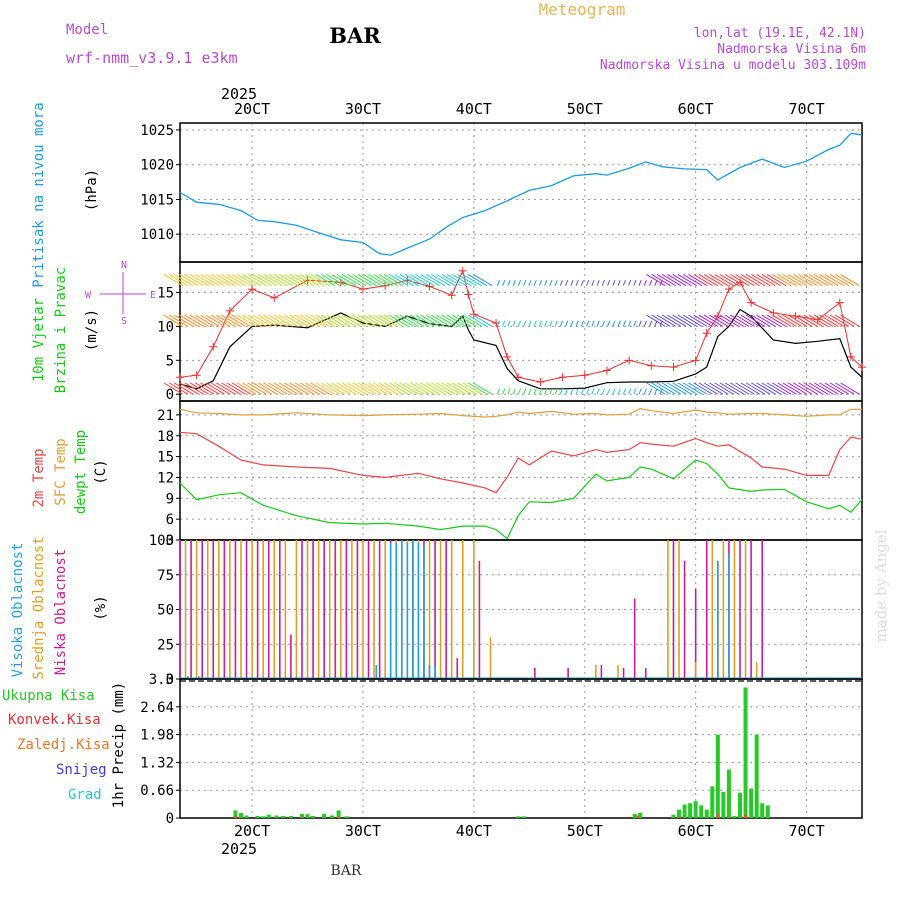 This screenshot has width=900, height=900. Describe the element at coordinates (170, 541) in the screenshot. I see `y-tick-label: 3` at that location.